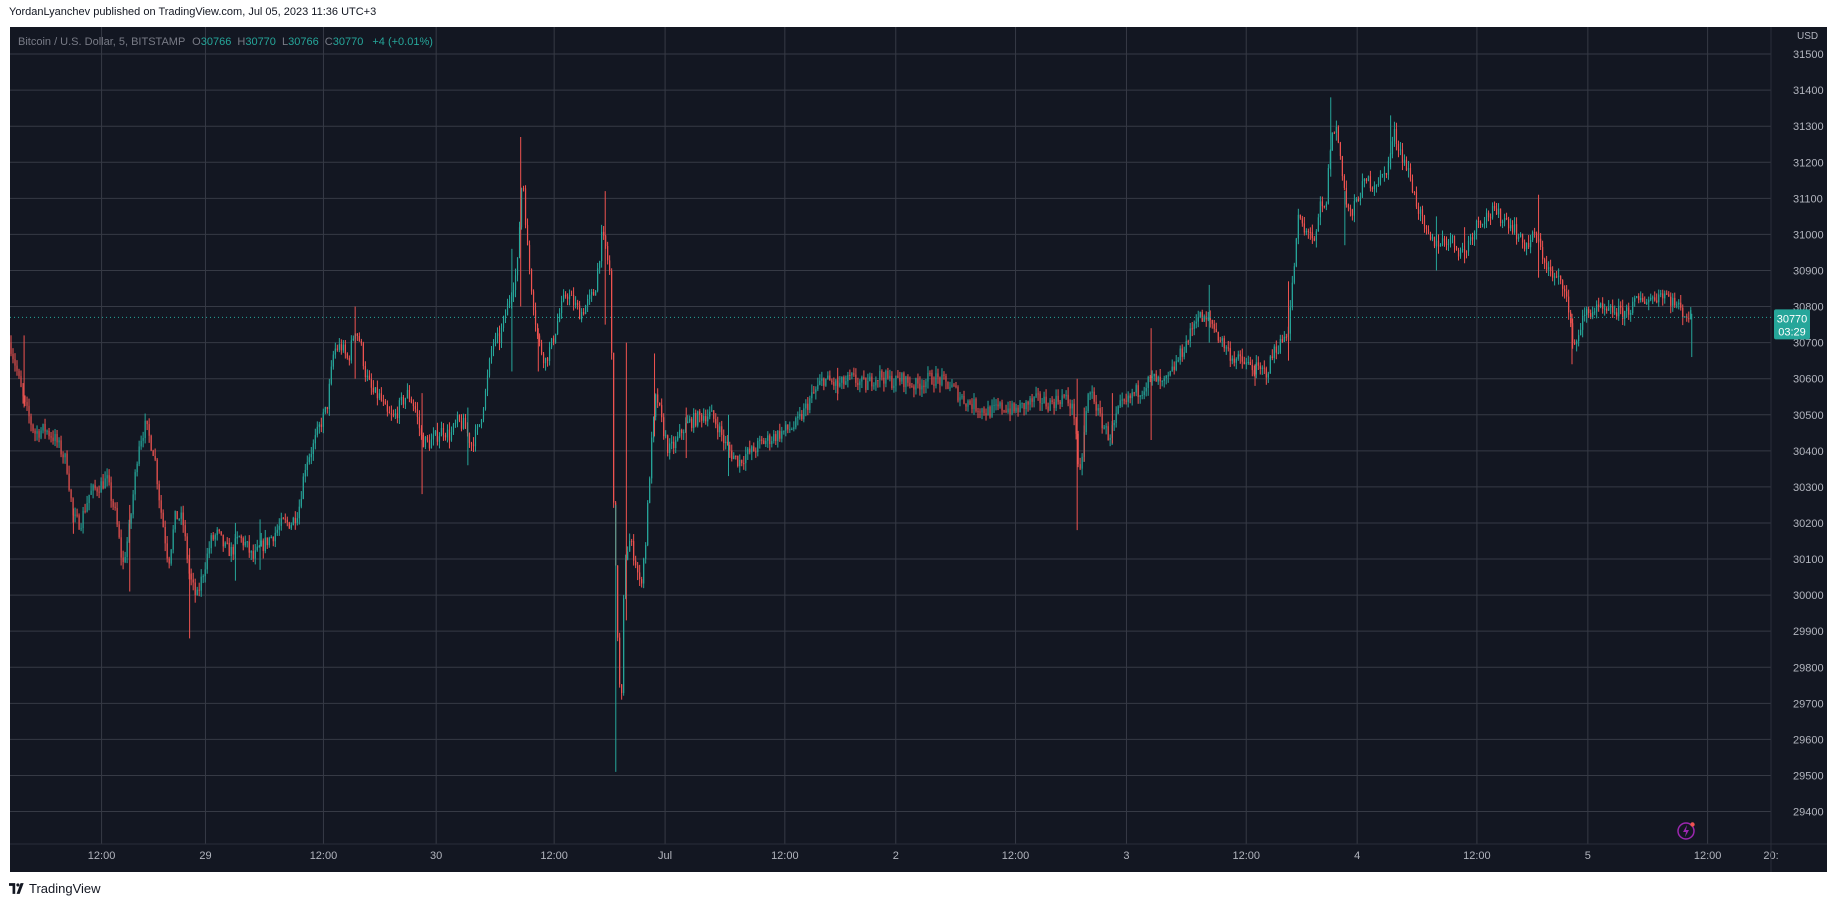 The width and height of the screenshot is (1835, 907). Describe the element at coordinates (65, 888) in the screenshot. I see `tradingview-wordmark: TradingView` at that location.